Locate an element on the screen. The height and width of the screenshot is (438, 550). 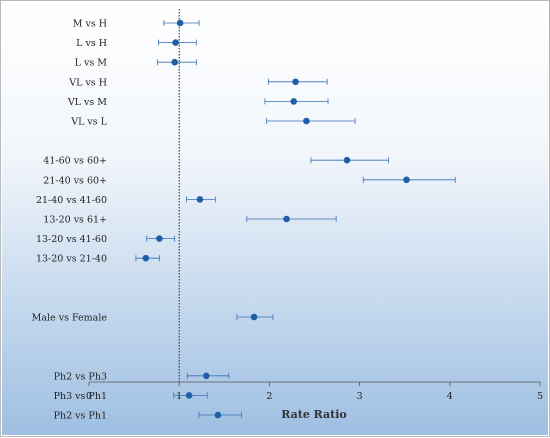
row-label: 13-20 vs 21-40 is located at coordinates (71, 259).